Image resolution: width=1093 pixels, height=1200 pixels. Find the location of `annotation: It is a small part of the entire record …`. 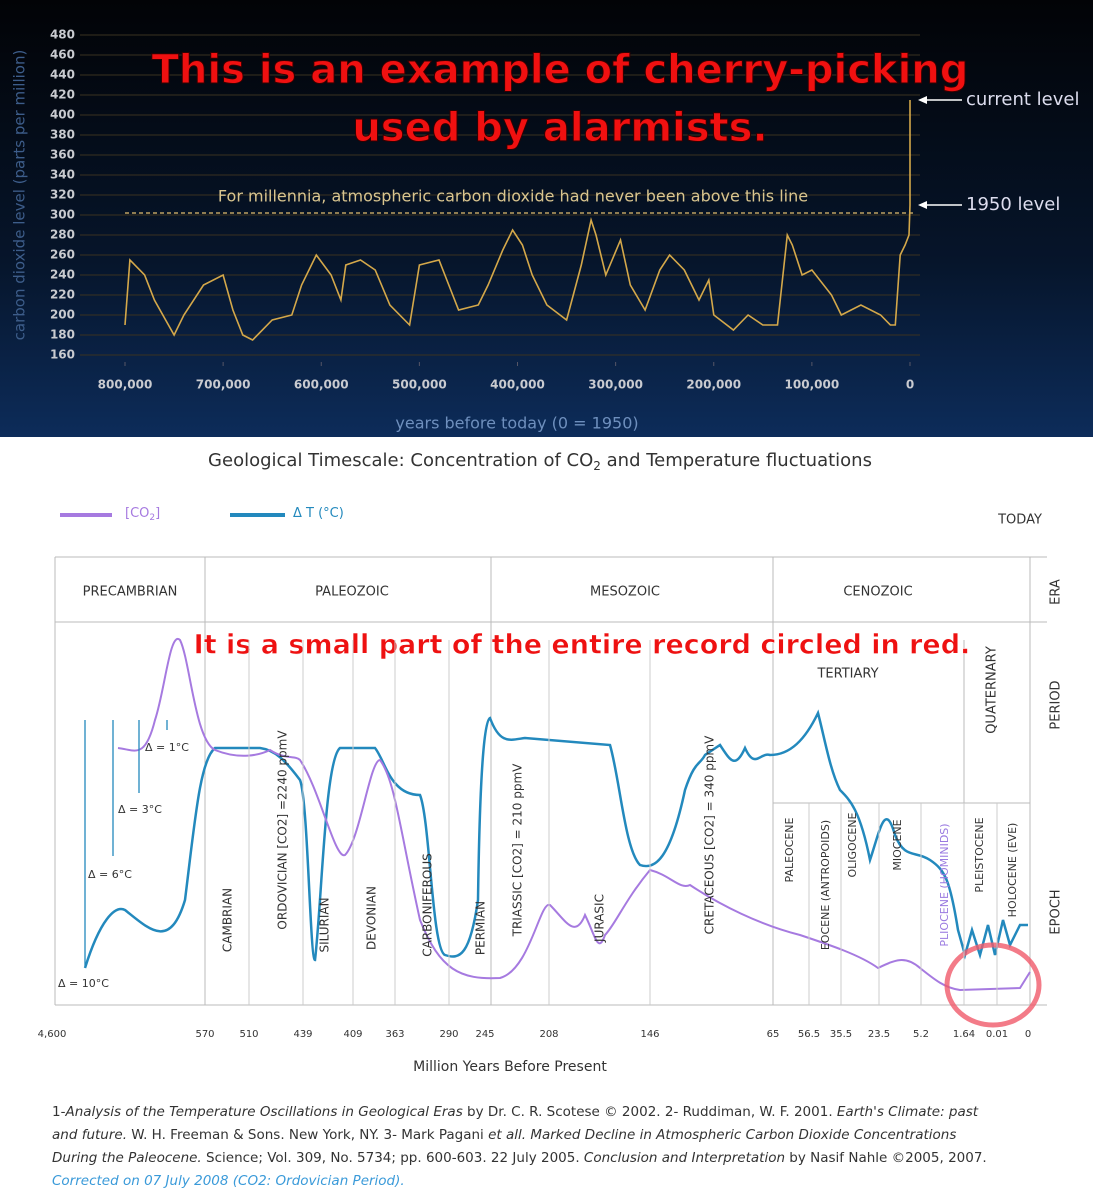

annotation: It is a small part of the entire record … is located at coordinates (582, 645).